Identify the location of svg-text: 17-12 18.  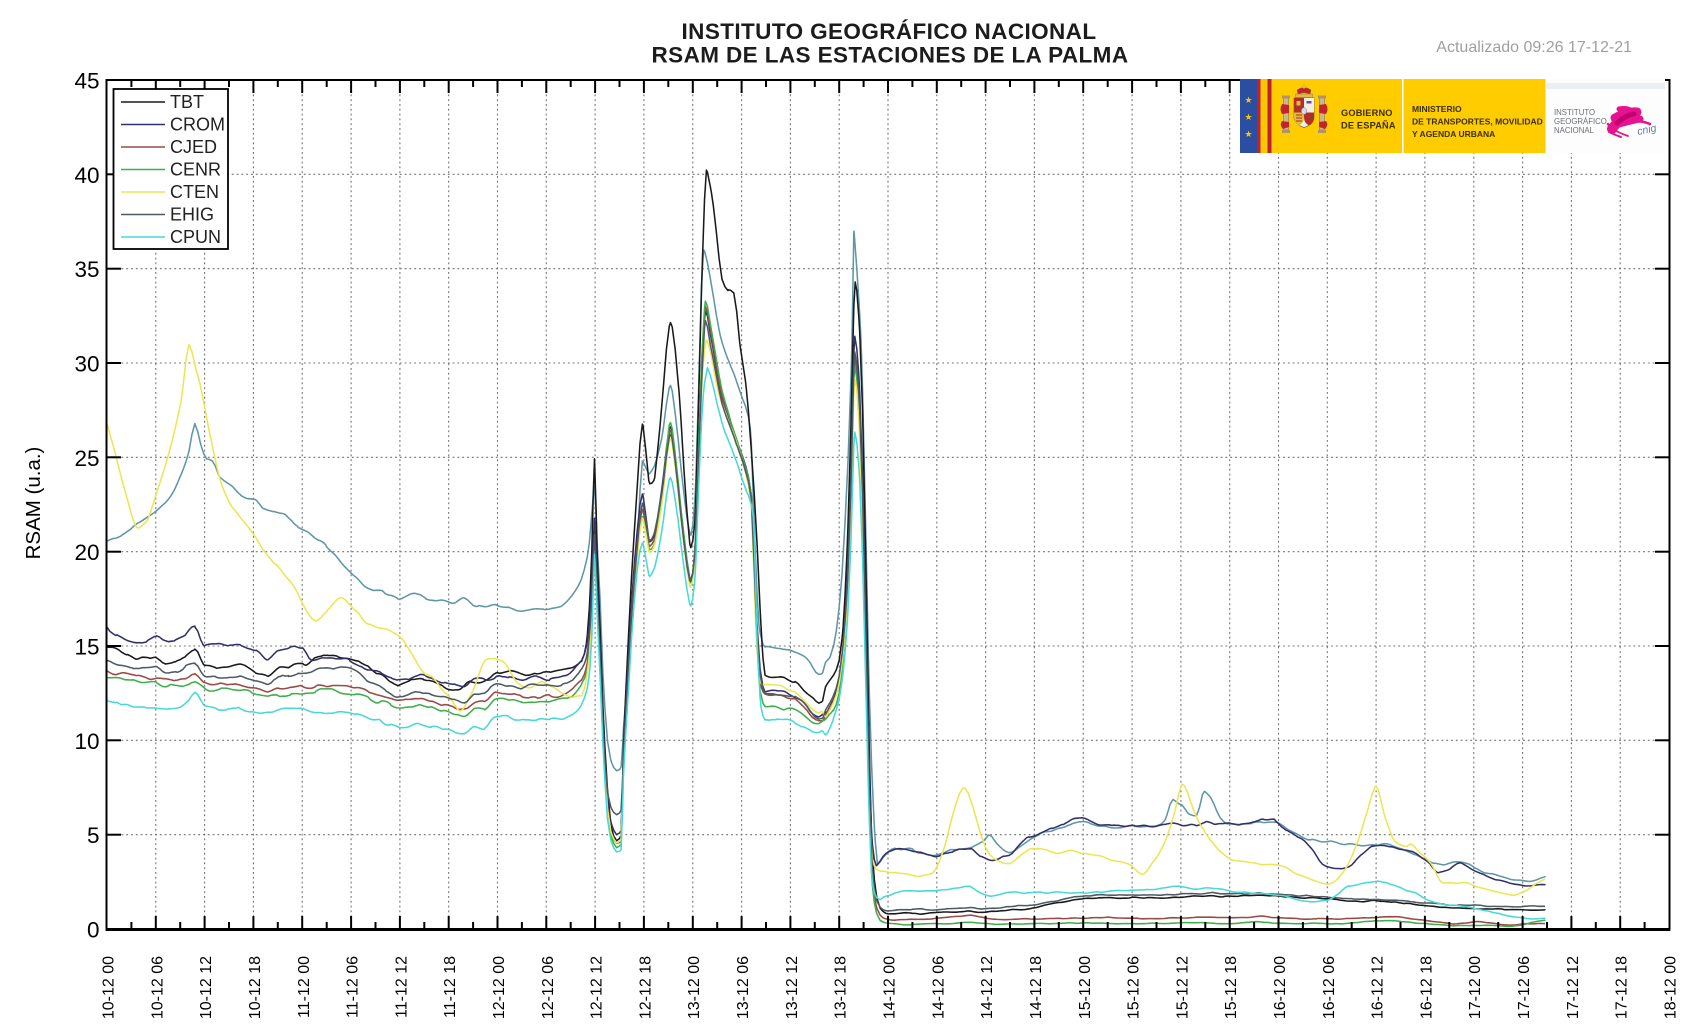
(1622, 987).